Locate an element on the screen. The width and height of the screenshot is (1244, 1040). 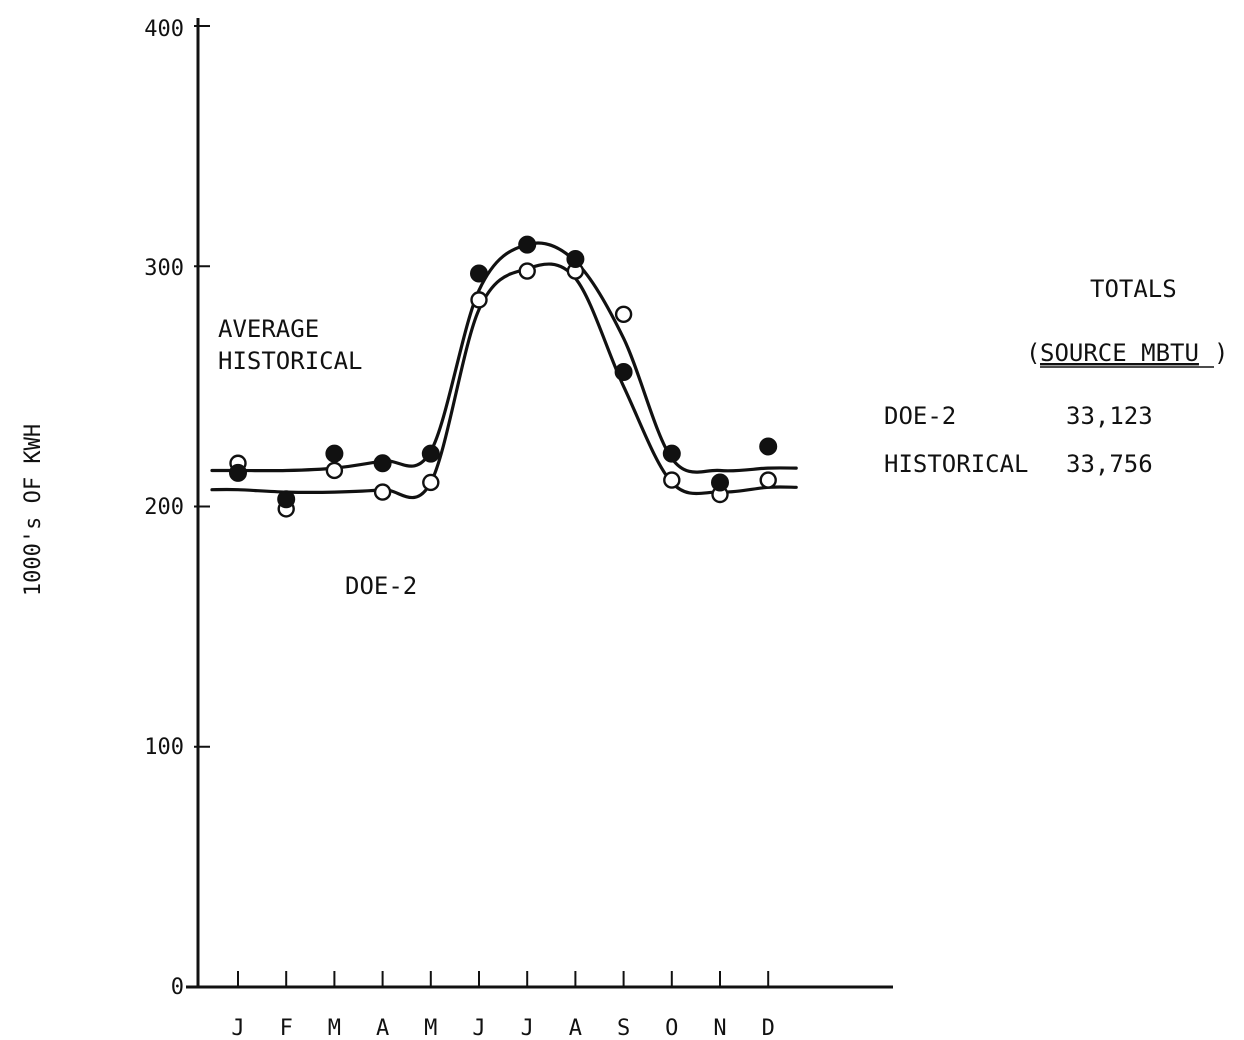
totals-row-value: 33,756 is located at coordinates (1109, 464).